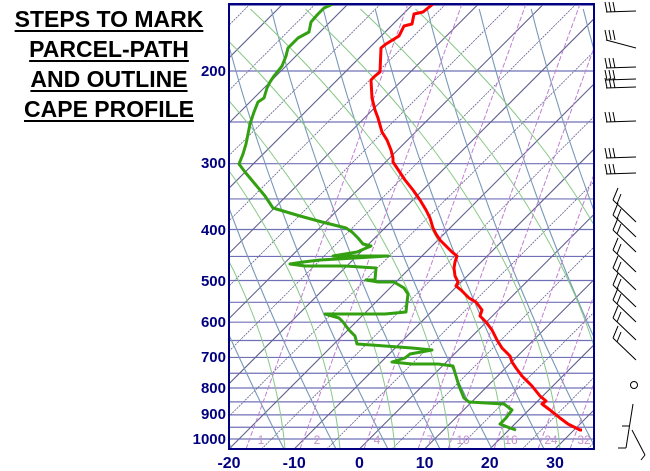 This screenshot has height=471, width=650. Describe the element at coordinates (390, 463) in the screenshot. I see `temperature-axis-labels: -20 -10 0 10 20 30` at that location.